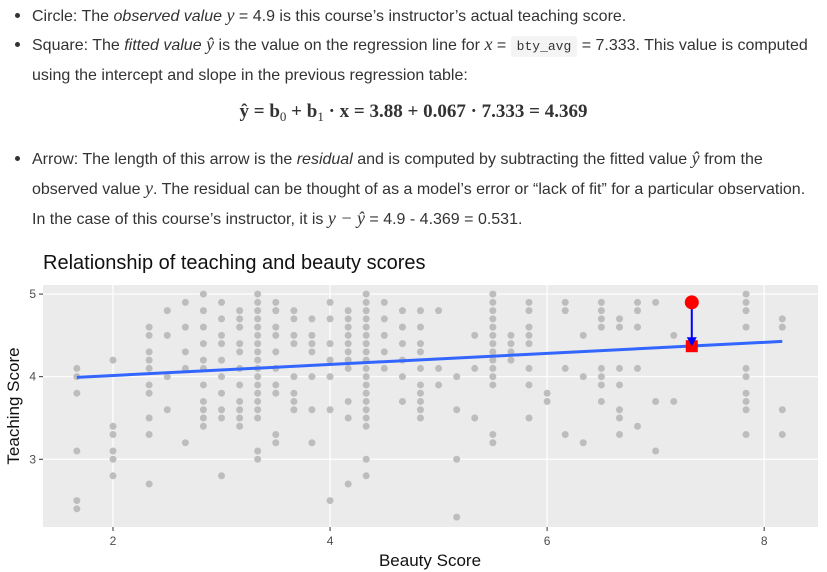 This screenshot has height=572, width=827. I want to click on y-tick-label: 3, so click(32, 459).